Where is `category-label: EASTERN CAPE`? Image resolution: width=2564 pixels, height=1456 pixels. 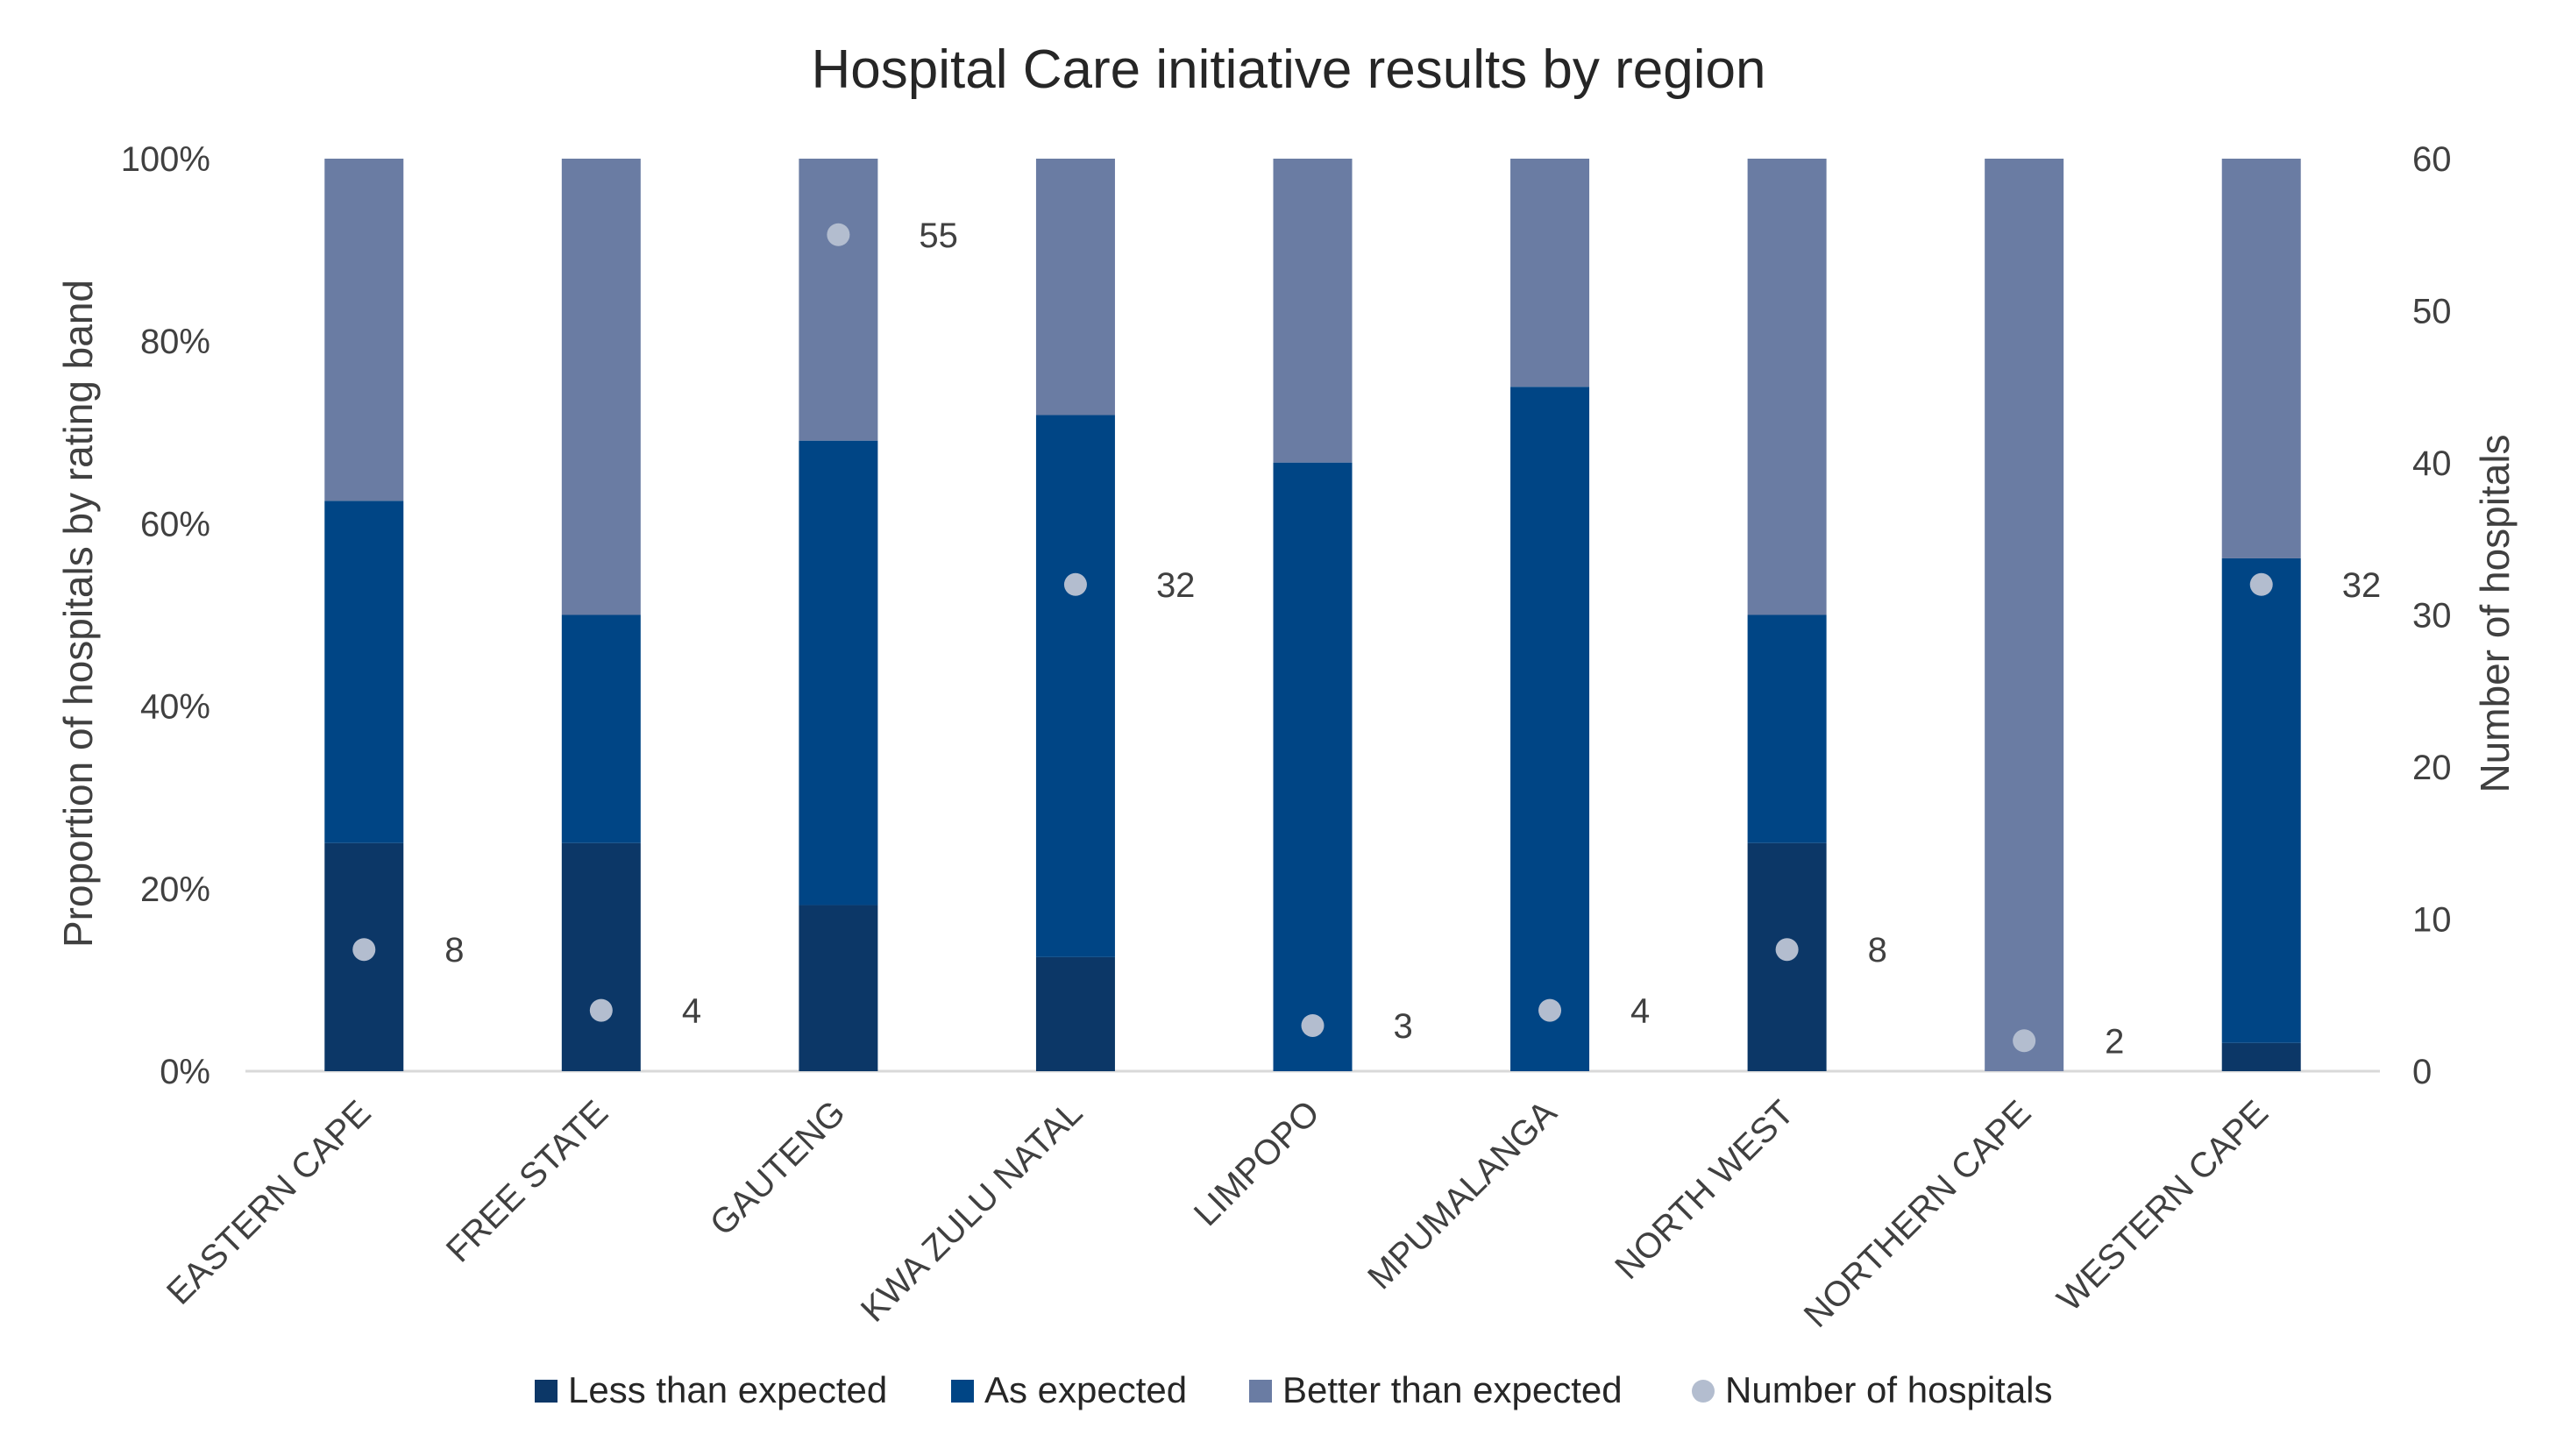 category-label: EASTERN CAPE is located at coordinates (269, 1202).